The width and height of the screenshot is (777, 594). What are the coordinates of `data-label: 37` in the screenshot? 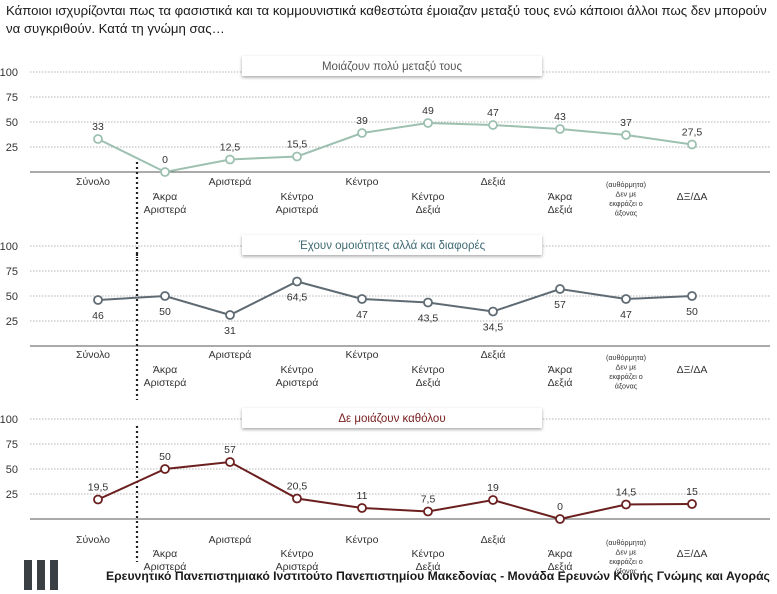 It's located at (626, 123).